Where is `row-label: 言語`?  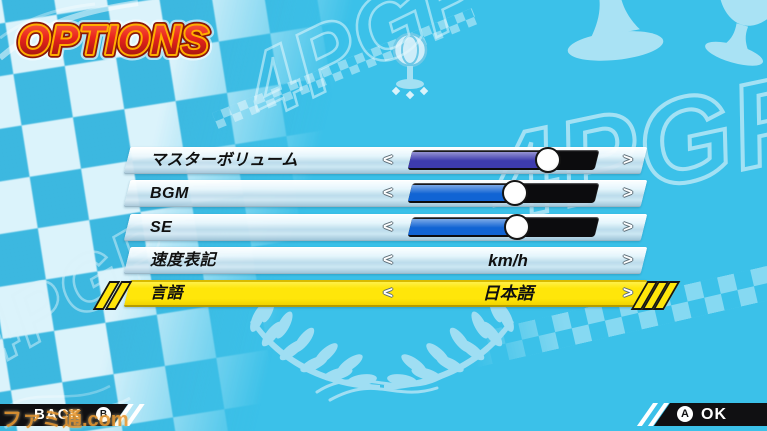
row-label: 言語 is located at coordinates (167, 293).